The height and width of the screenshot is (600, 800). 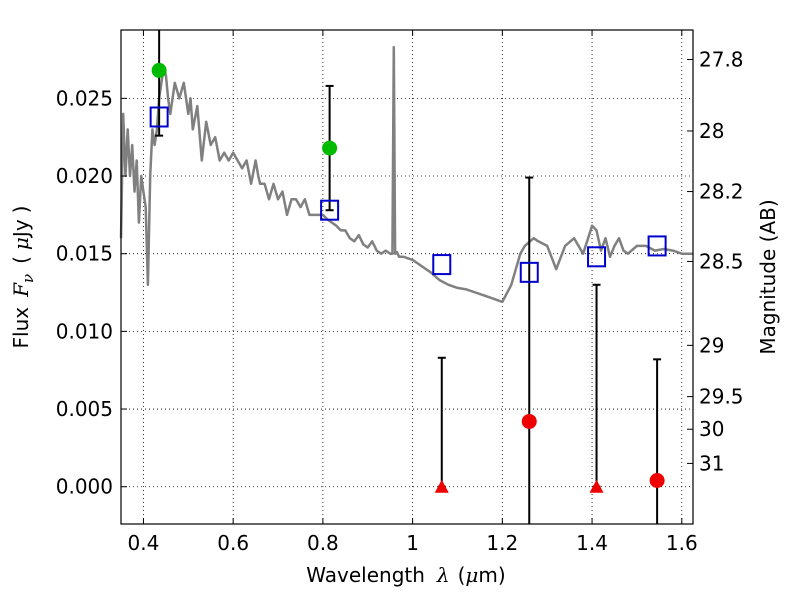 What do you see at coordinates (91, 292) in the screenshot?
I see `y-ticks: 0.000 0.005 0.010 0.015 0.020 0.025` at bounding box center [91, 292].